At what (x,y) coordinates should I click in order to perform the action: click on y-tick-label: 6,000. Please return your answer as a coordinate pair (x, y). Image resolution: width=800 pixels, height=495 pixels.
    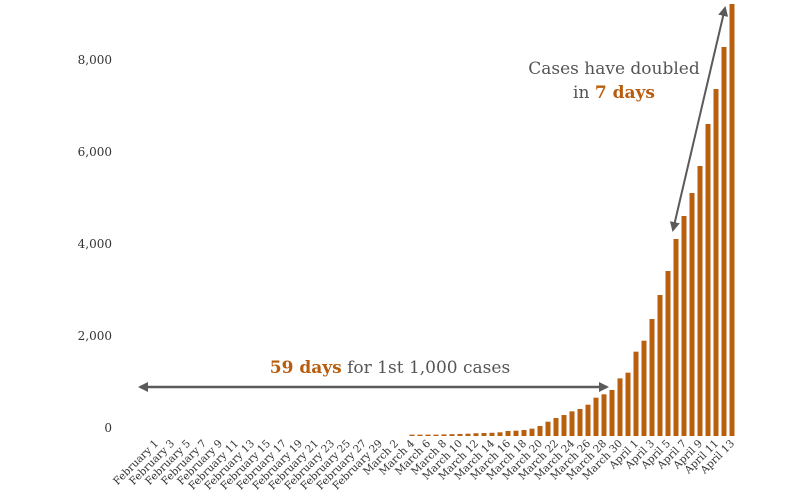
    Looking at the image, I should click on (95, 152).